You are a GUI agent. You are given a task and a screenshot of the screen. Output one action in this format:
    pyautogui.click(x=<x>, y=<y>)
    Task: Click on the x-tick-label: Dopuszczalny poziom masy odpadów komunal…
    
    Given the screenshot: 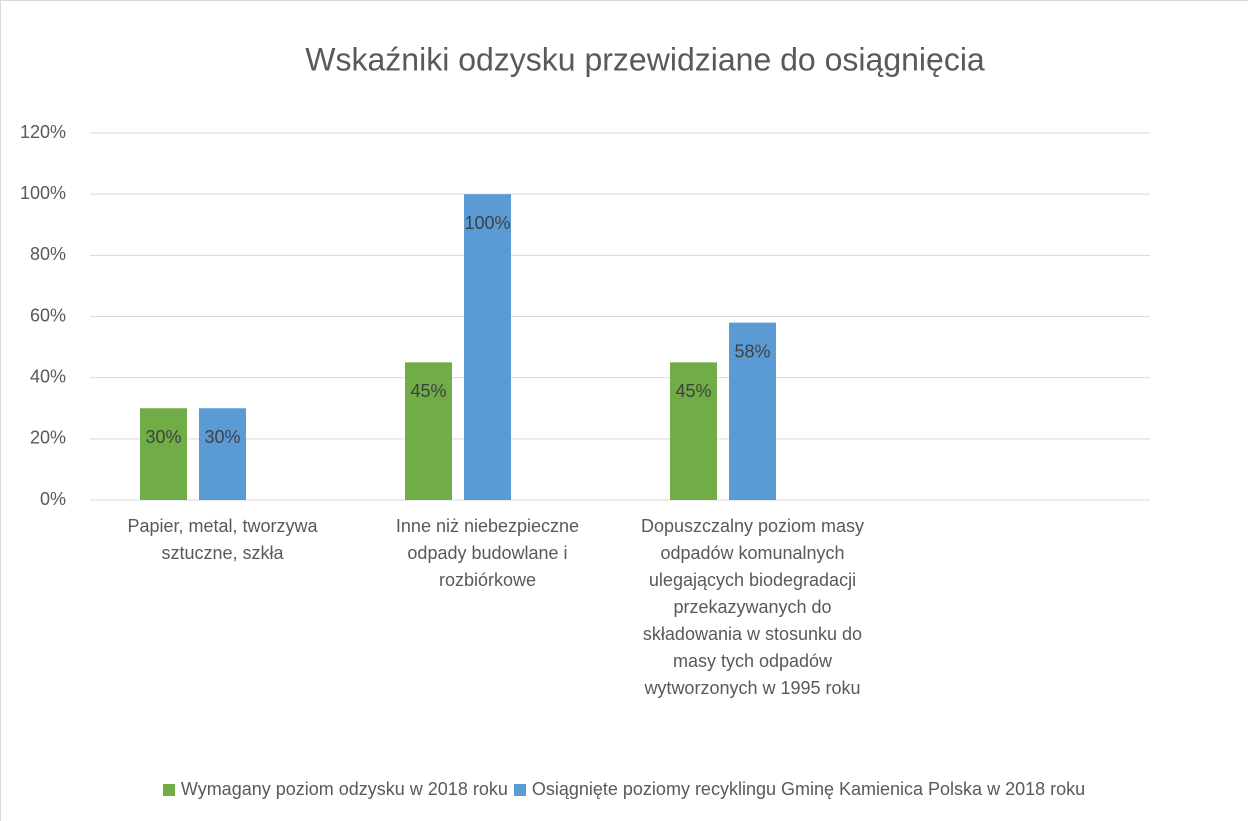 What is the action you would take?
    pyautogui.click(x=752, y=607)
    